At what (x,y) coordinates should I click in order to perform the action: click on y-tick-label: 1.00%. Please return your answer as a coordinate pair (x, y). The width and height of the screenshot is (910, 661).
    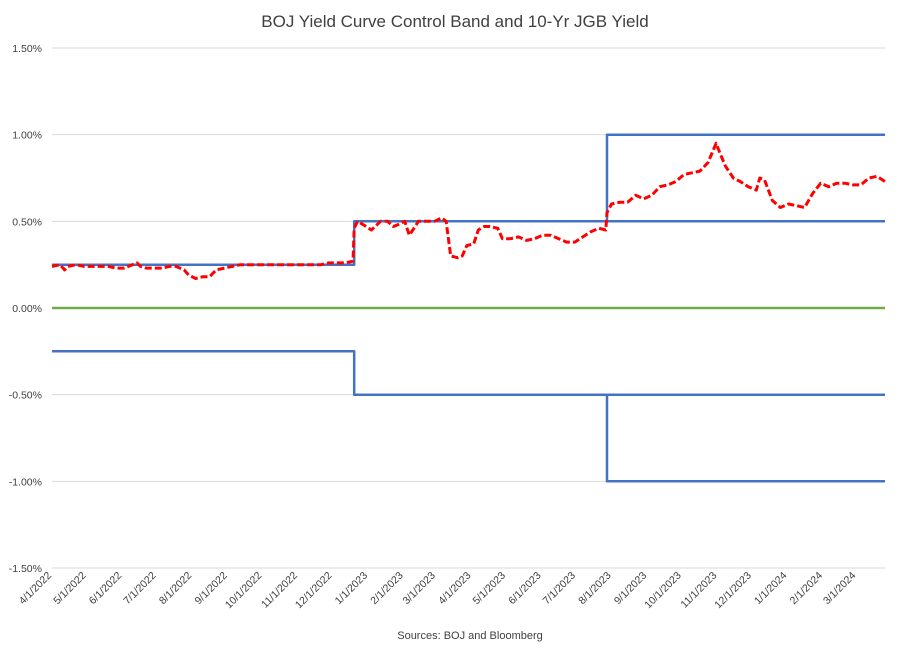
    Looking at the image, I should click on (27, 136).